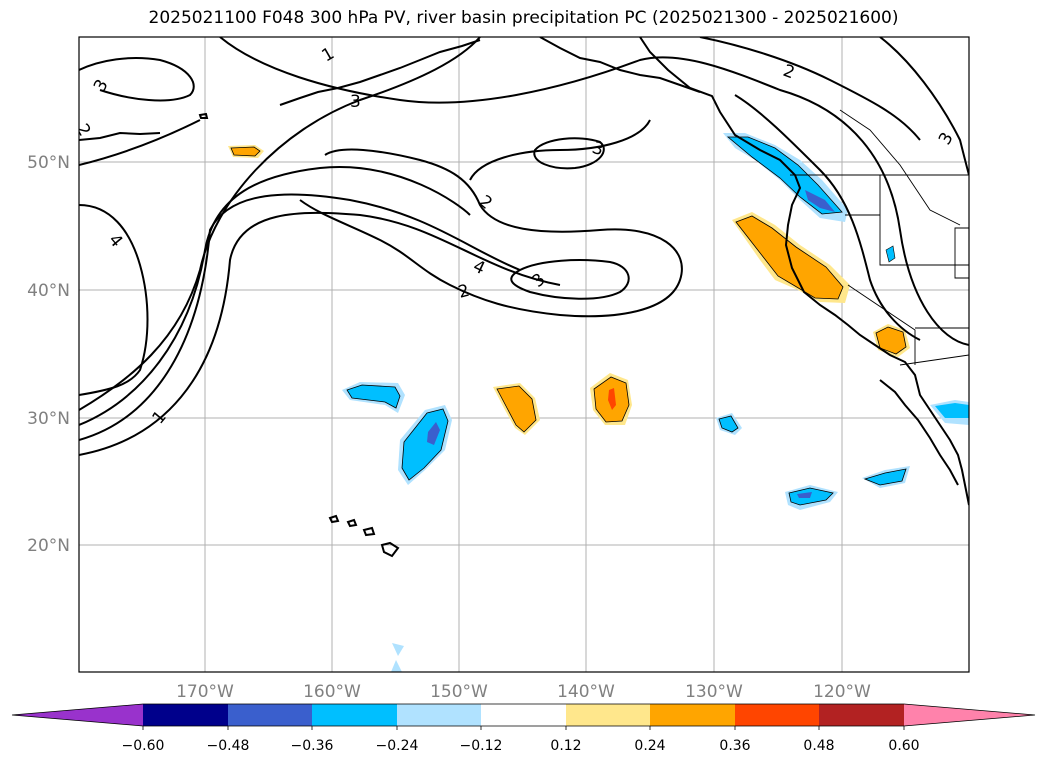 The width and height of the screenshot is (1047, 765). Describe the element at coordinates (48, 354) in the screenshot. I see `latitude-labels: 50°N 40°N 30°N 20°N` at that location.